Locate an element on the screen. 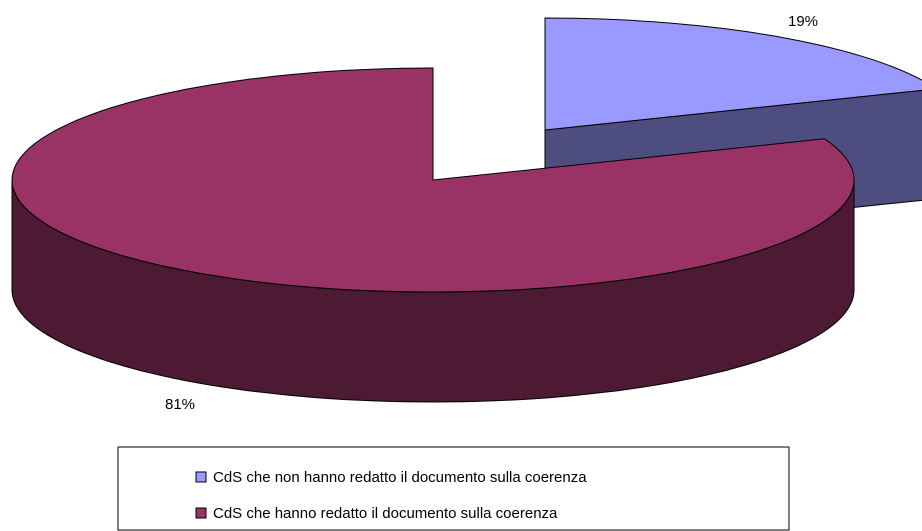 Image resolution: width=922 pixels, height=531 pixels. data-label: 19% is located at coordinates (803, 21).